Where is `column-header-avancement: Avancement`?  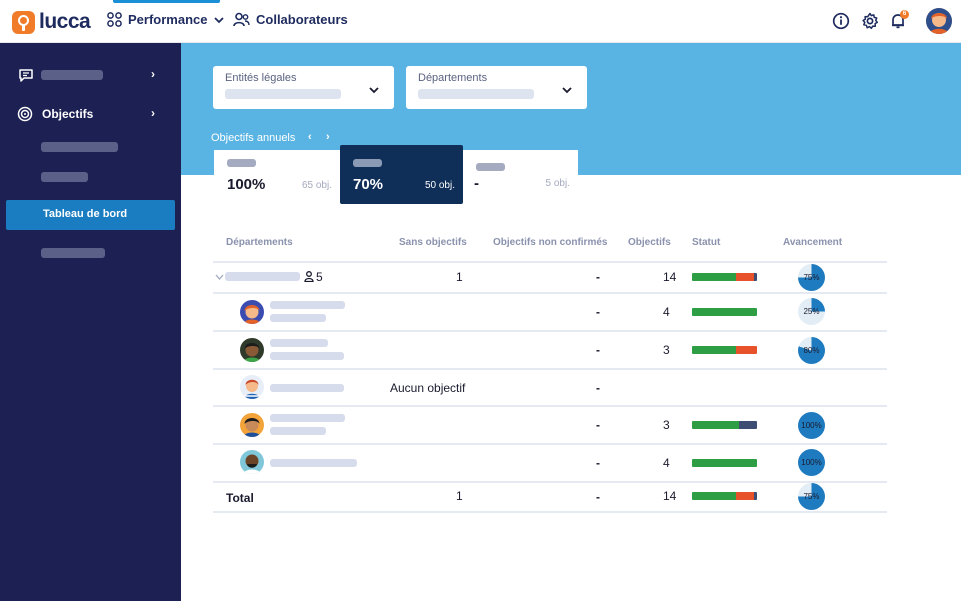 column-header-avancement: Avancement is located at coordinates (813, 242).